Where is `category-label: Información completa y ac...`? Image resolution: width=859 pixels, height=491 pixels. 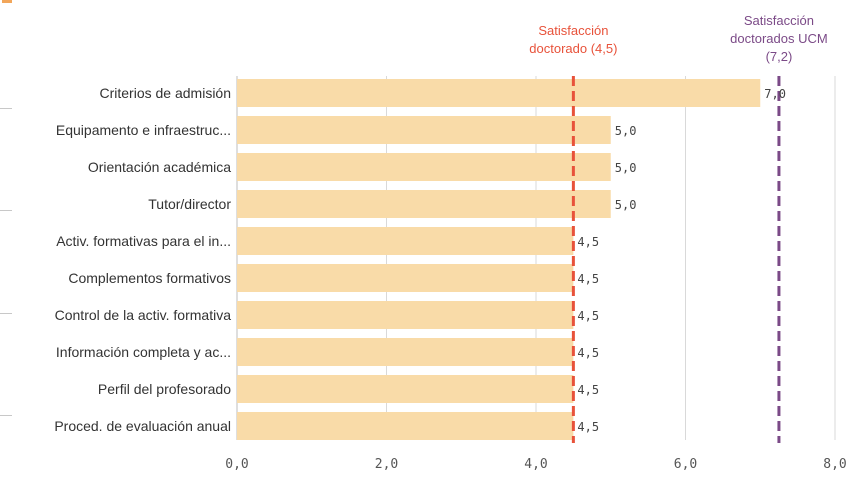 category-label: Información completa y ac... is located at coordinates (143, 352).